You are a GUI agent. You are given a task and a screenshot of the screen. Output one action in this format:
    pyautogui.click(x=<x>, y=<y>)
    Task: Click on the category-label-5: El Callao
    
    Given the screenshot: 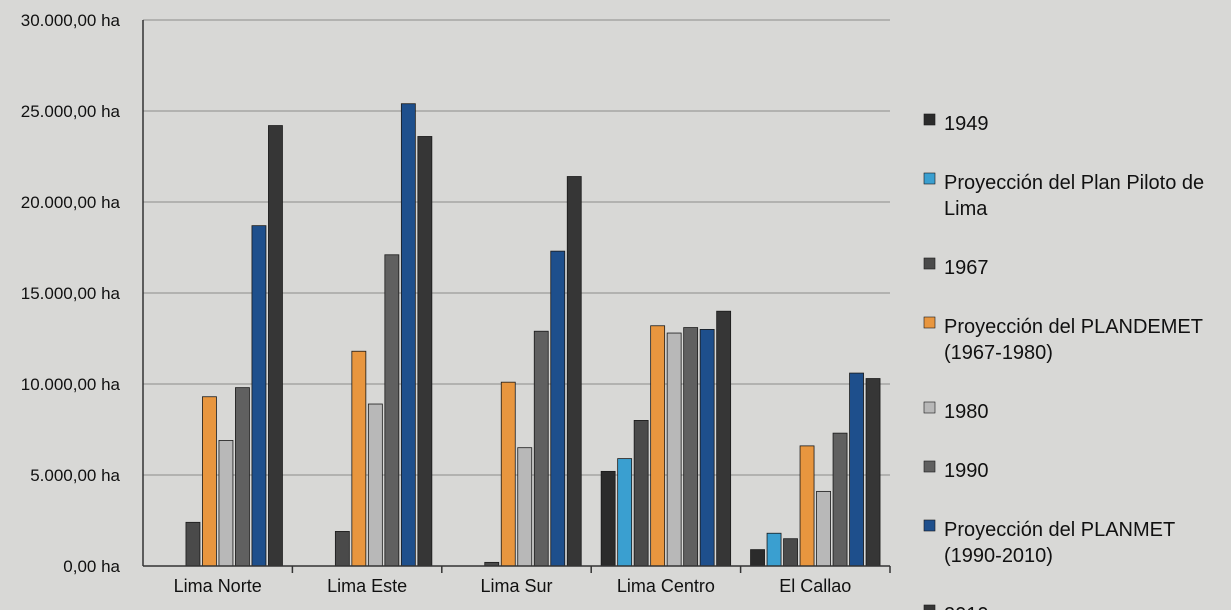 What is the action you would take?
    pyautogui.click(x=815, y=586)
    